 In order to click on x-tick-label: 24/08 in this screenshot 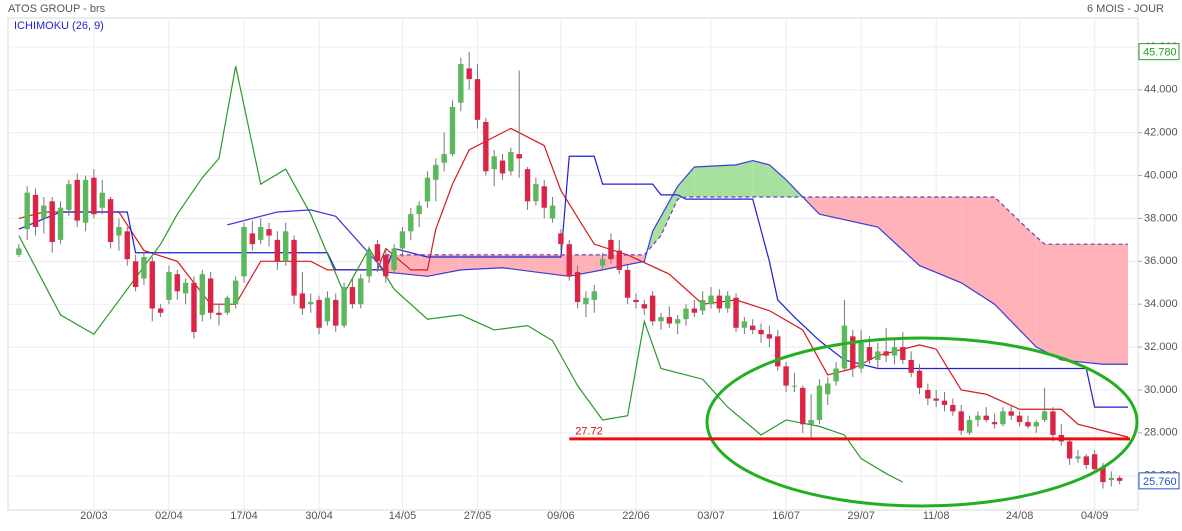, I will do `click(1020, 516)`.